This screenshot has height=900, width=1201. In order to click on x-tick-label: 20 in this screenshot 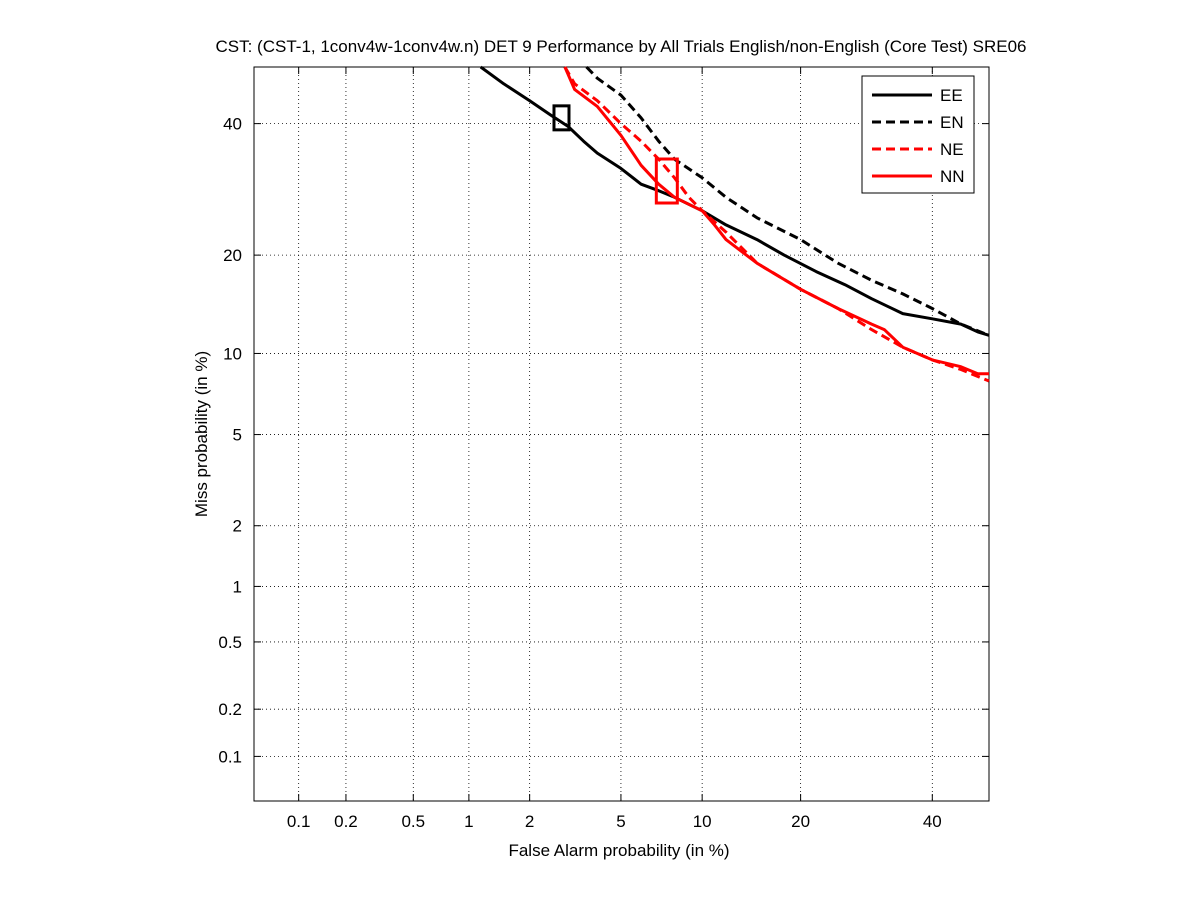, I will do `click(800, 821)`.